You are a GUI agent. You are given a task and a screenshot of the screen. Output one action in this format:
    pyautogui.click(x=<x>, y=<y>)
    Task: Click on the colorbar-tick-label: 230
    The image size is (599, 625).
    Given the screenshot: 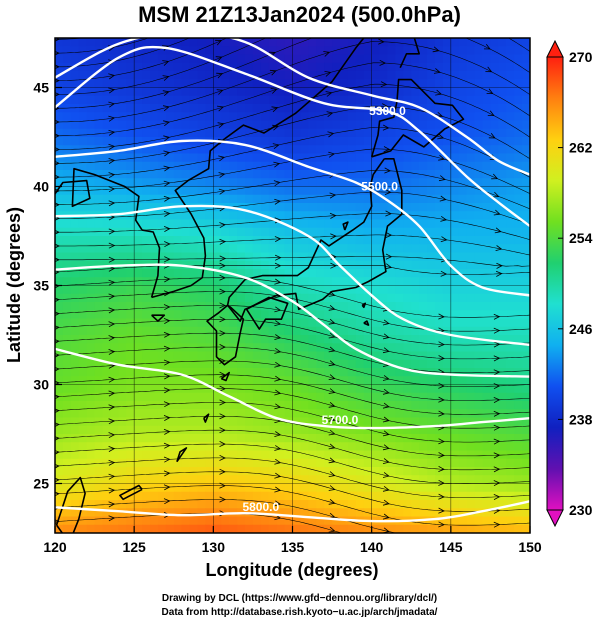 What is the action you would take?
    pyautogui.click(x=581, y=510)
    